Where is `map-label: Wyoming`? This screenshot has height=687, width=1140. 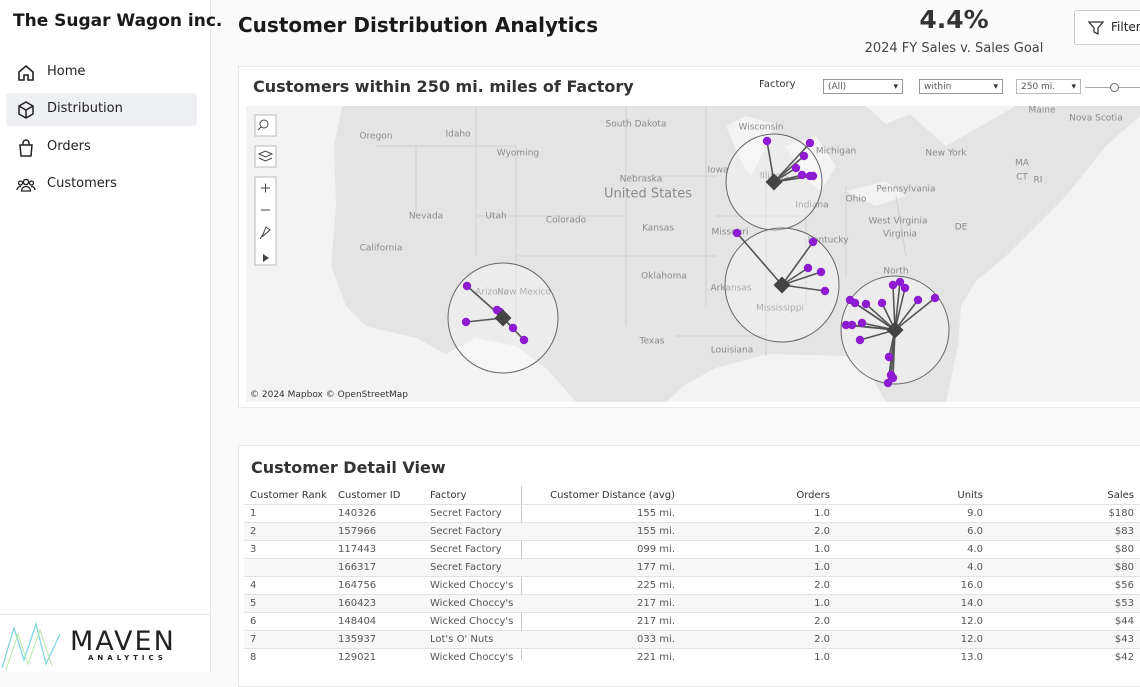
map-label: Wyoming is located at coordinates (518, 154).